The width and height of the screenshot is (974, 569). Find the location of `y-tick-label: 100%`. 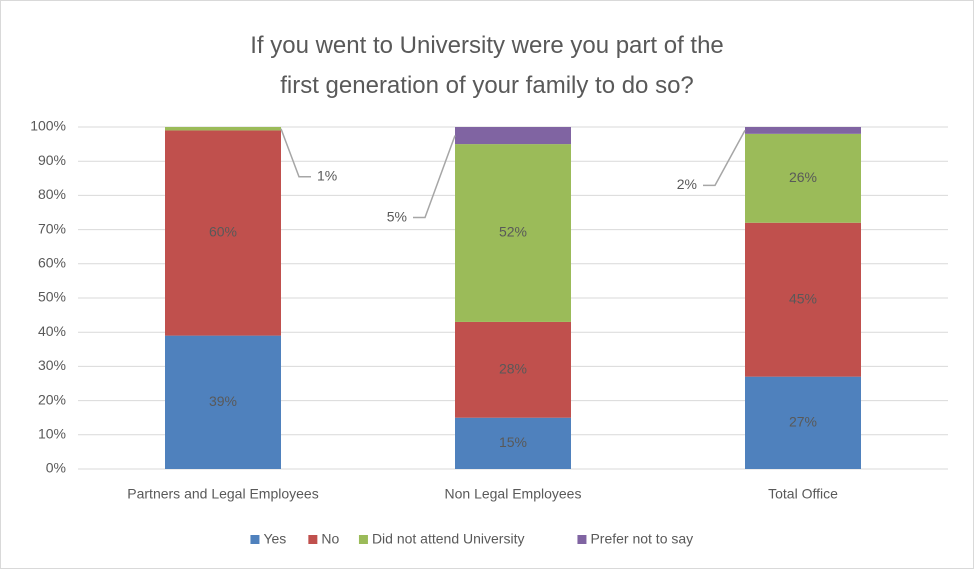

y-tick-label: 100% is located at coordinates (48, 126).